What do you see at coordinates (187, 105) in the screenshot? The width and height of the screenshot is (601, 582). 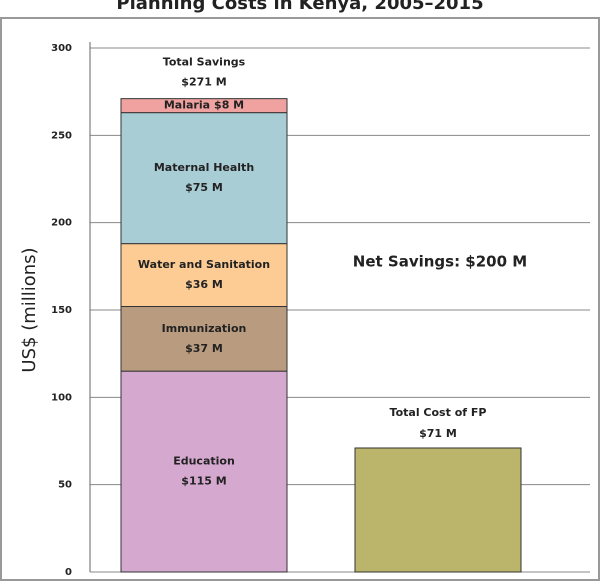 I see `bar-name: Malaria` at bounding box center [187, 105].